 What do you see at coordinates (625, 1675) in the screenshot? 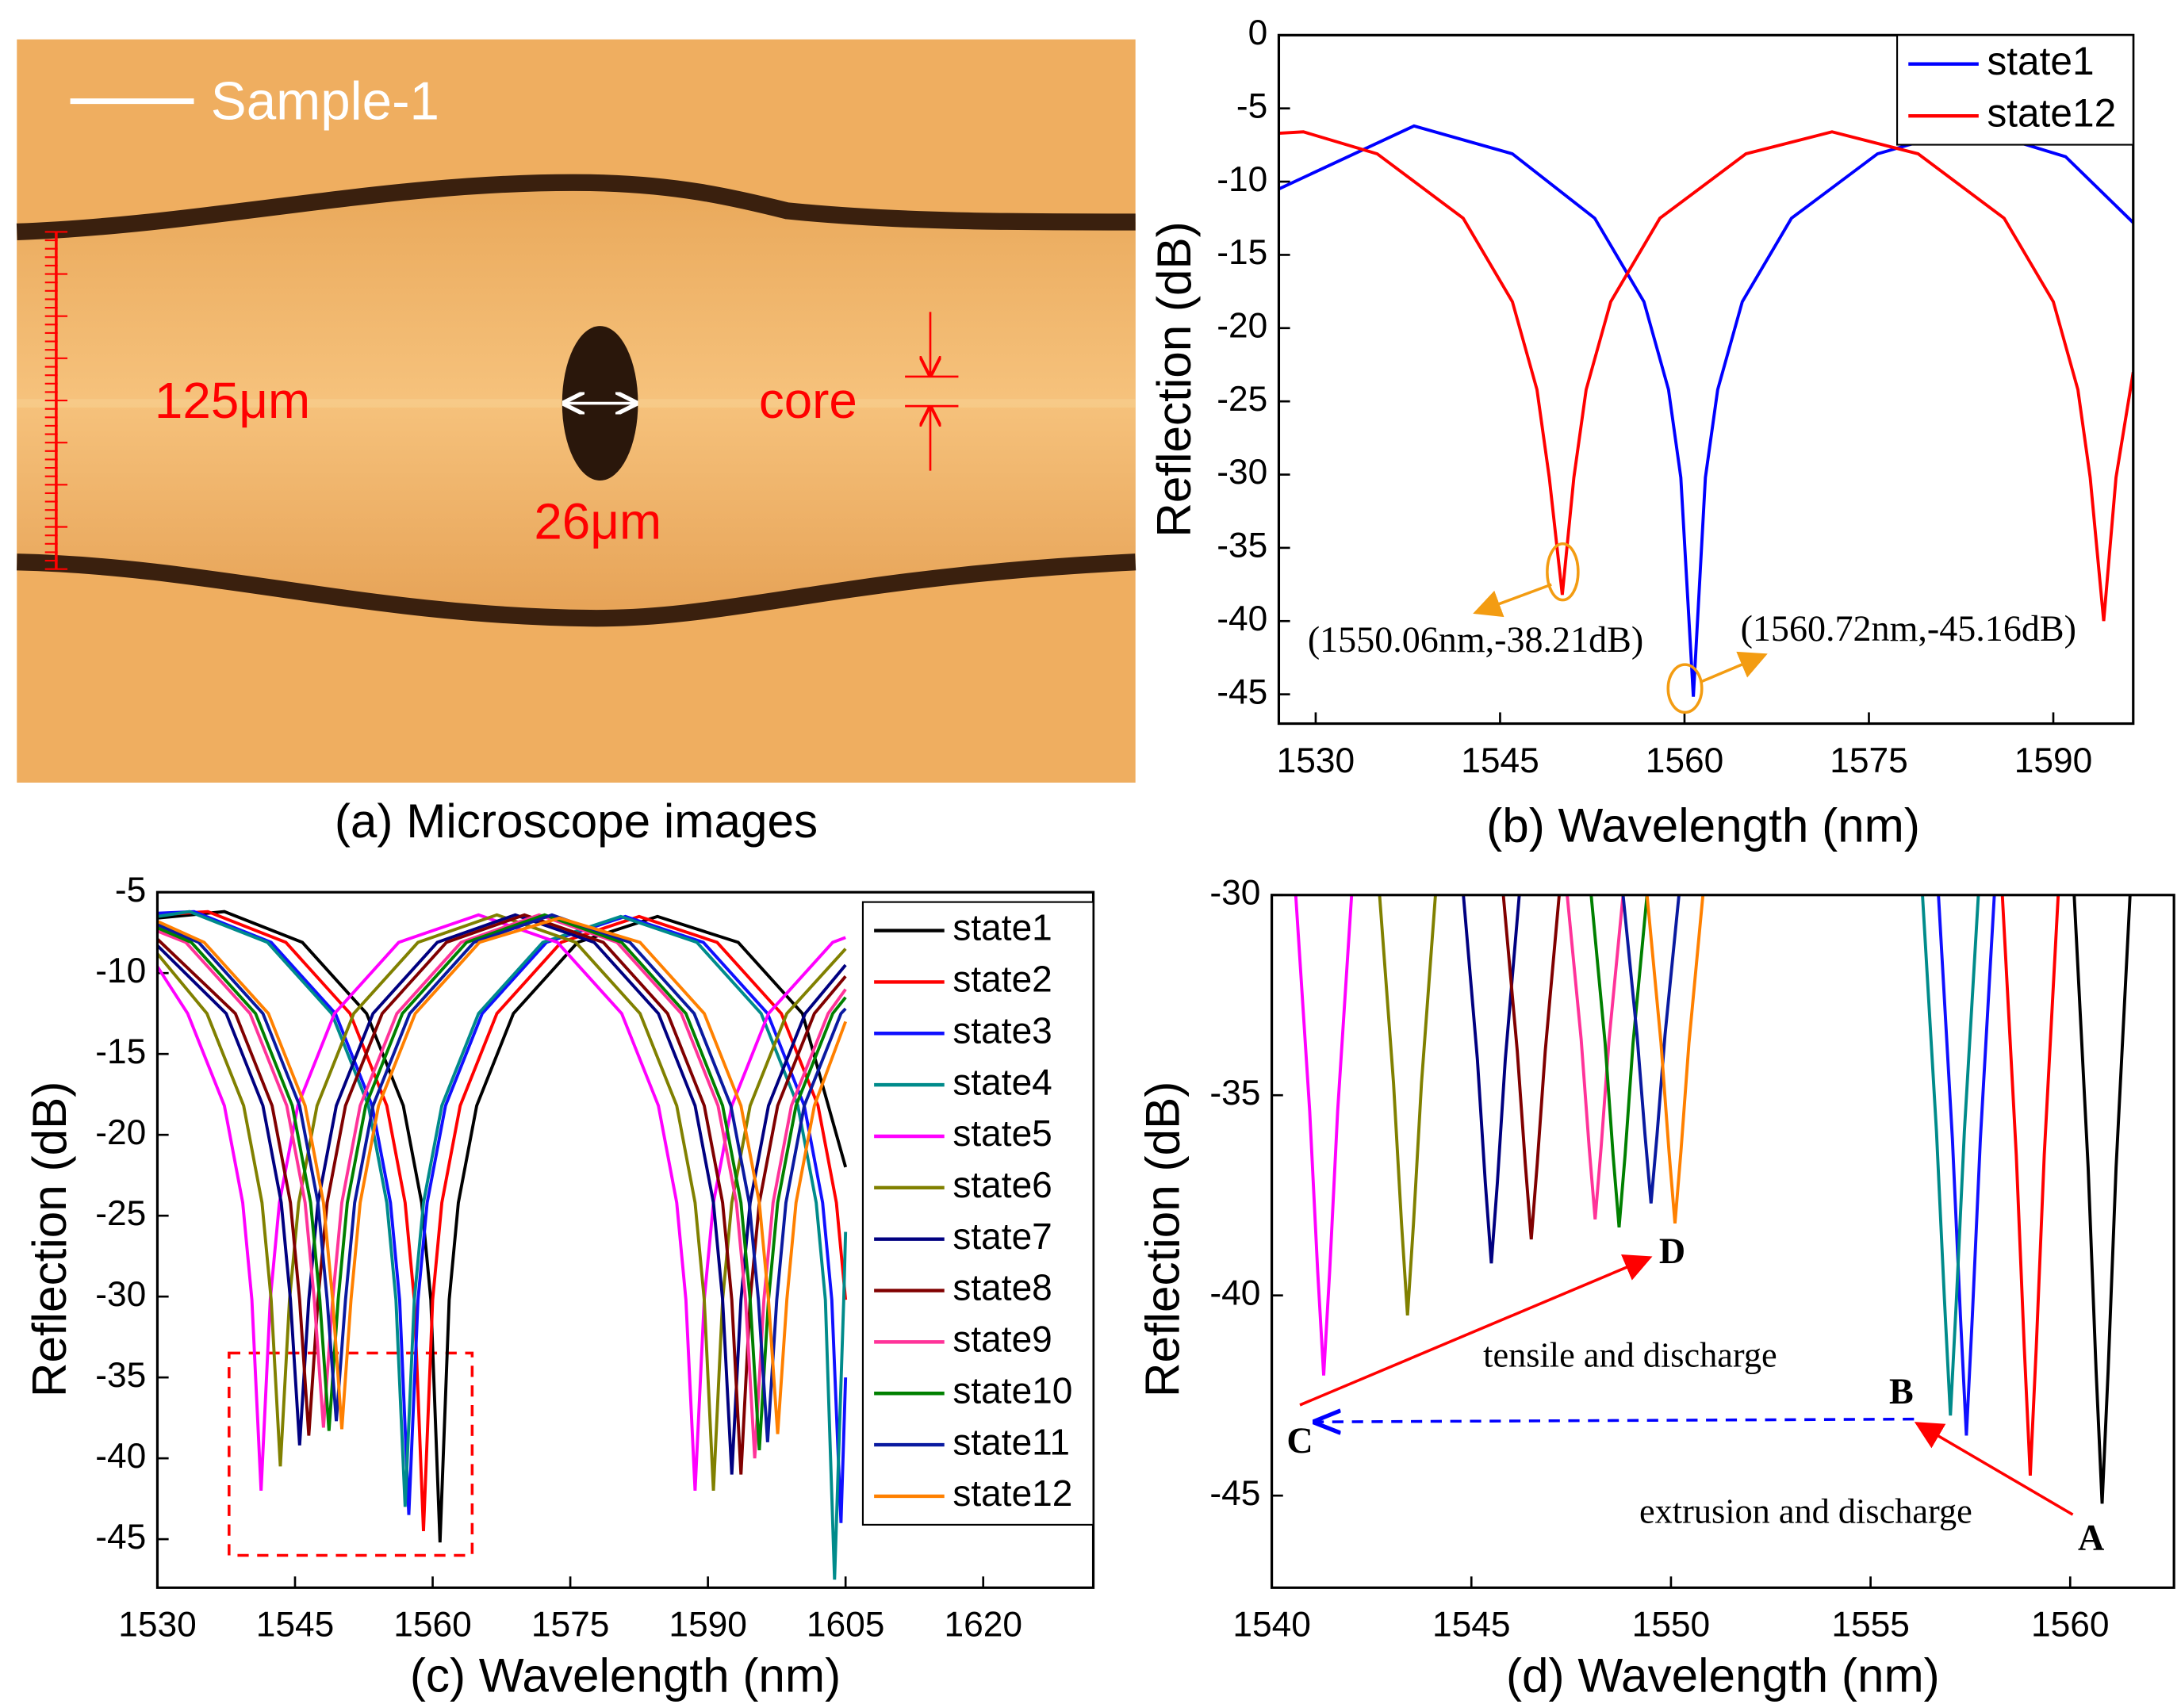
I see `x-axis-label: (c) Wavelength (nm)` at bounding box center [625, 1675].